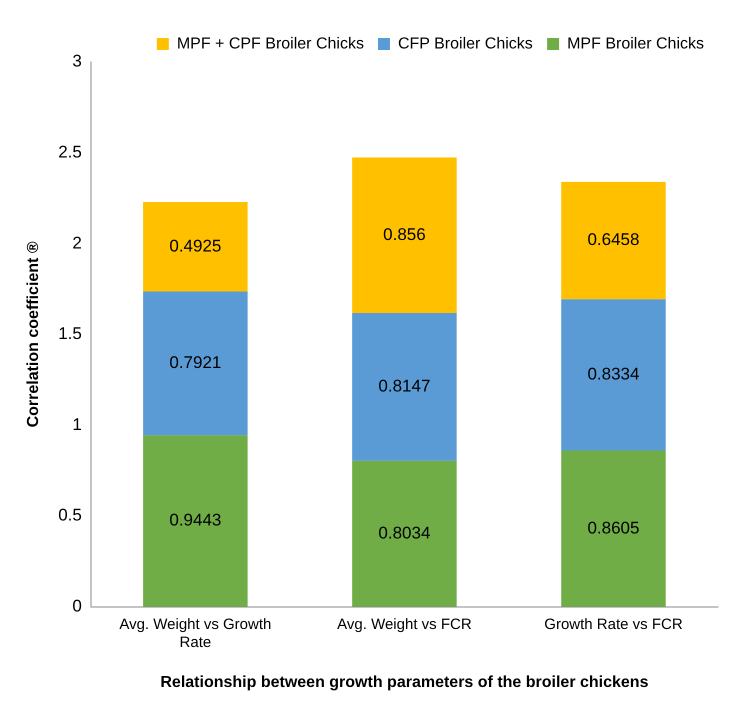 The image size is (748, 711). I want to click on x-tick-label: Growth Rate vs FCR, so click(613, 624).